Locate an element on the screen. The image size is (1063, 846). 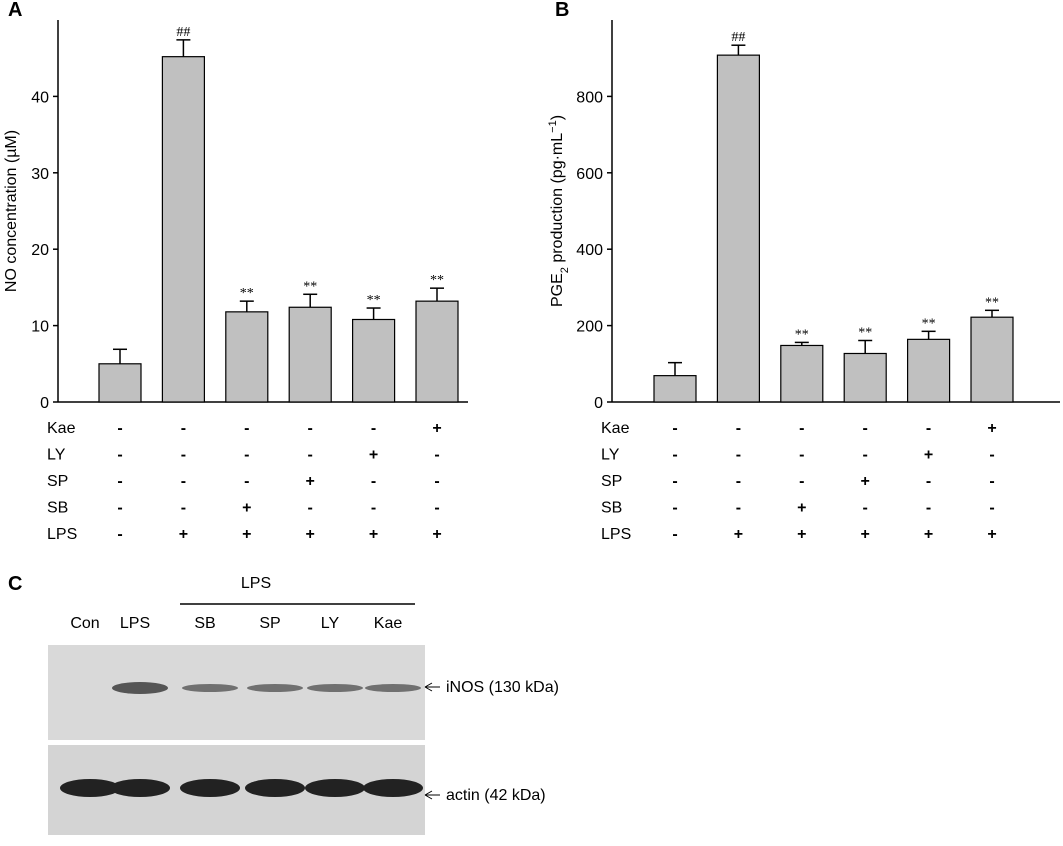
y-axis-label-part: −1 is located at coordinates (553, 126).